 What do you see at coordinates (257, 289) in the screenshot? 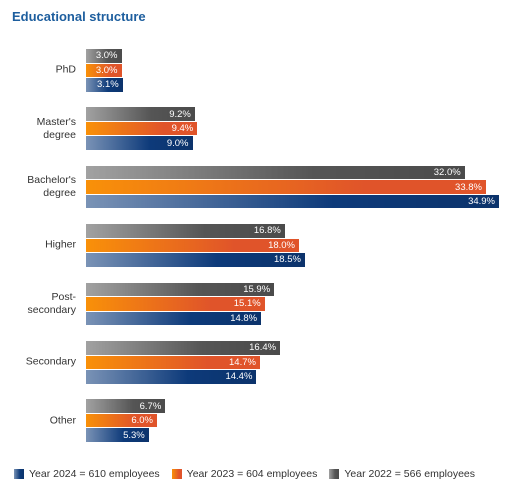
I see `value-label: 15.9%` at bounding box center [257, 289].